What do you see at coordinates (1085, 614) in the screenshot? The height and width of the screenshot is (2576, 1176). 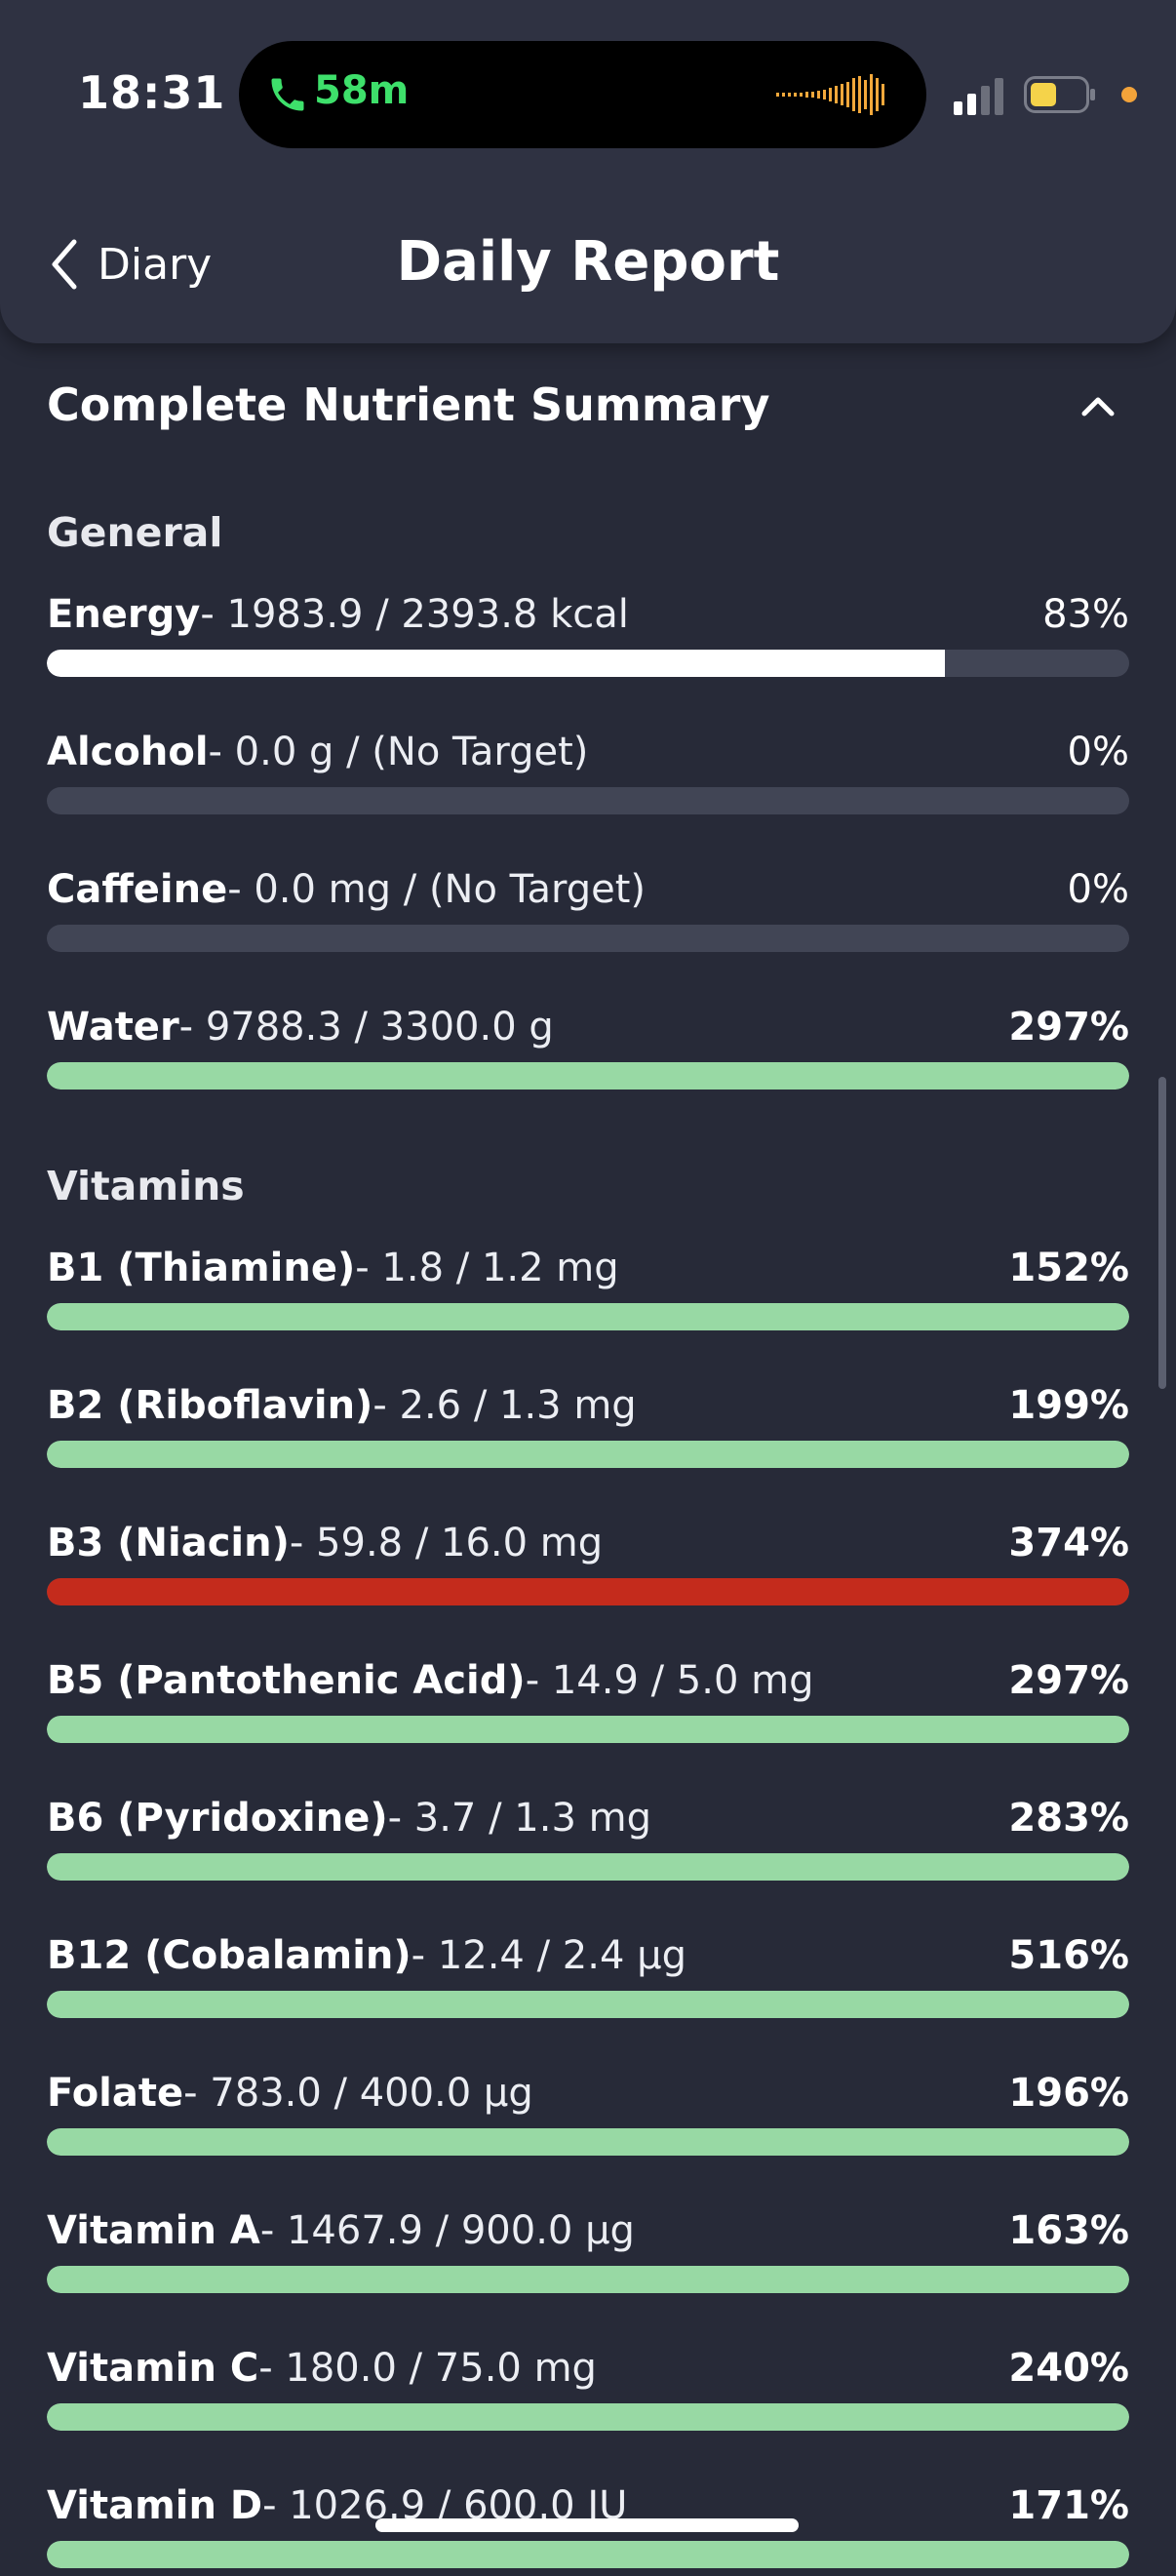 I see `nutrient-percent: 83%` at bounding box center [1085, 614].